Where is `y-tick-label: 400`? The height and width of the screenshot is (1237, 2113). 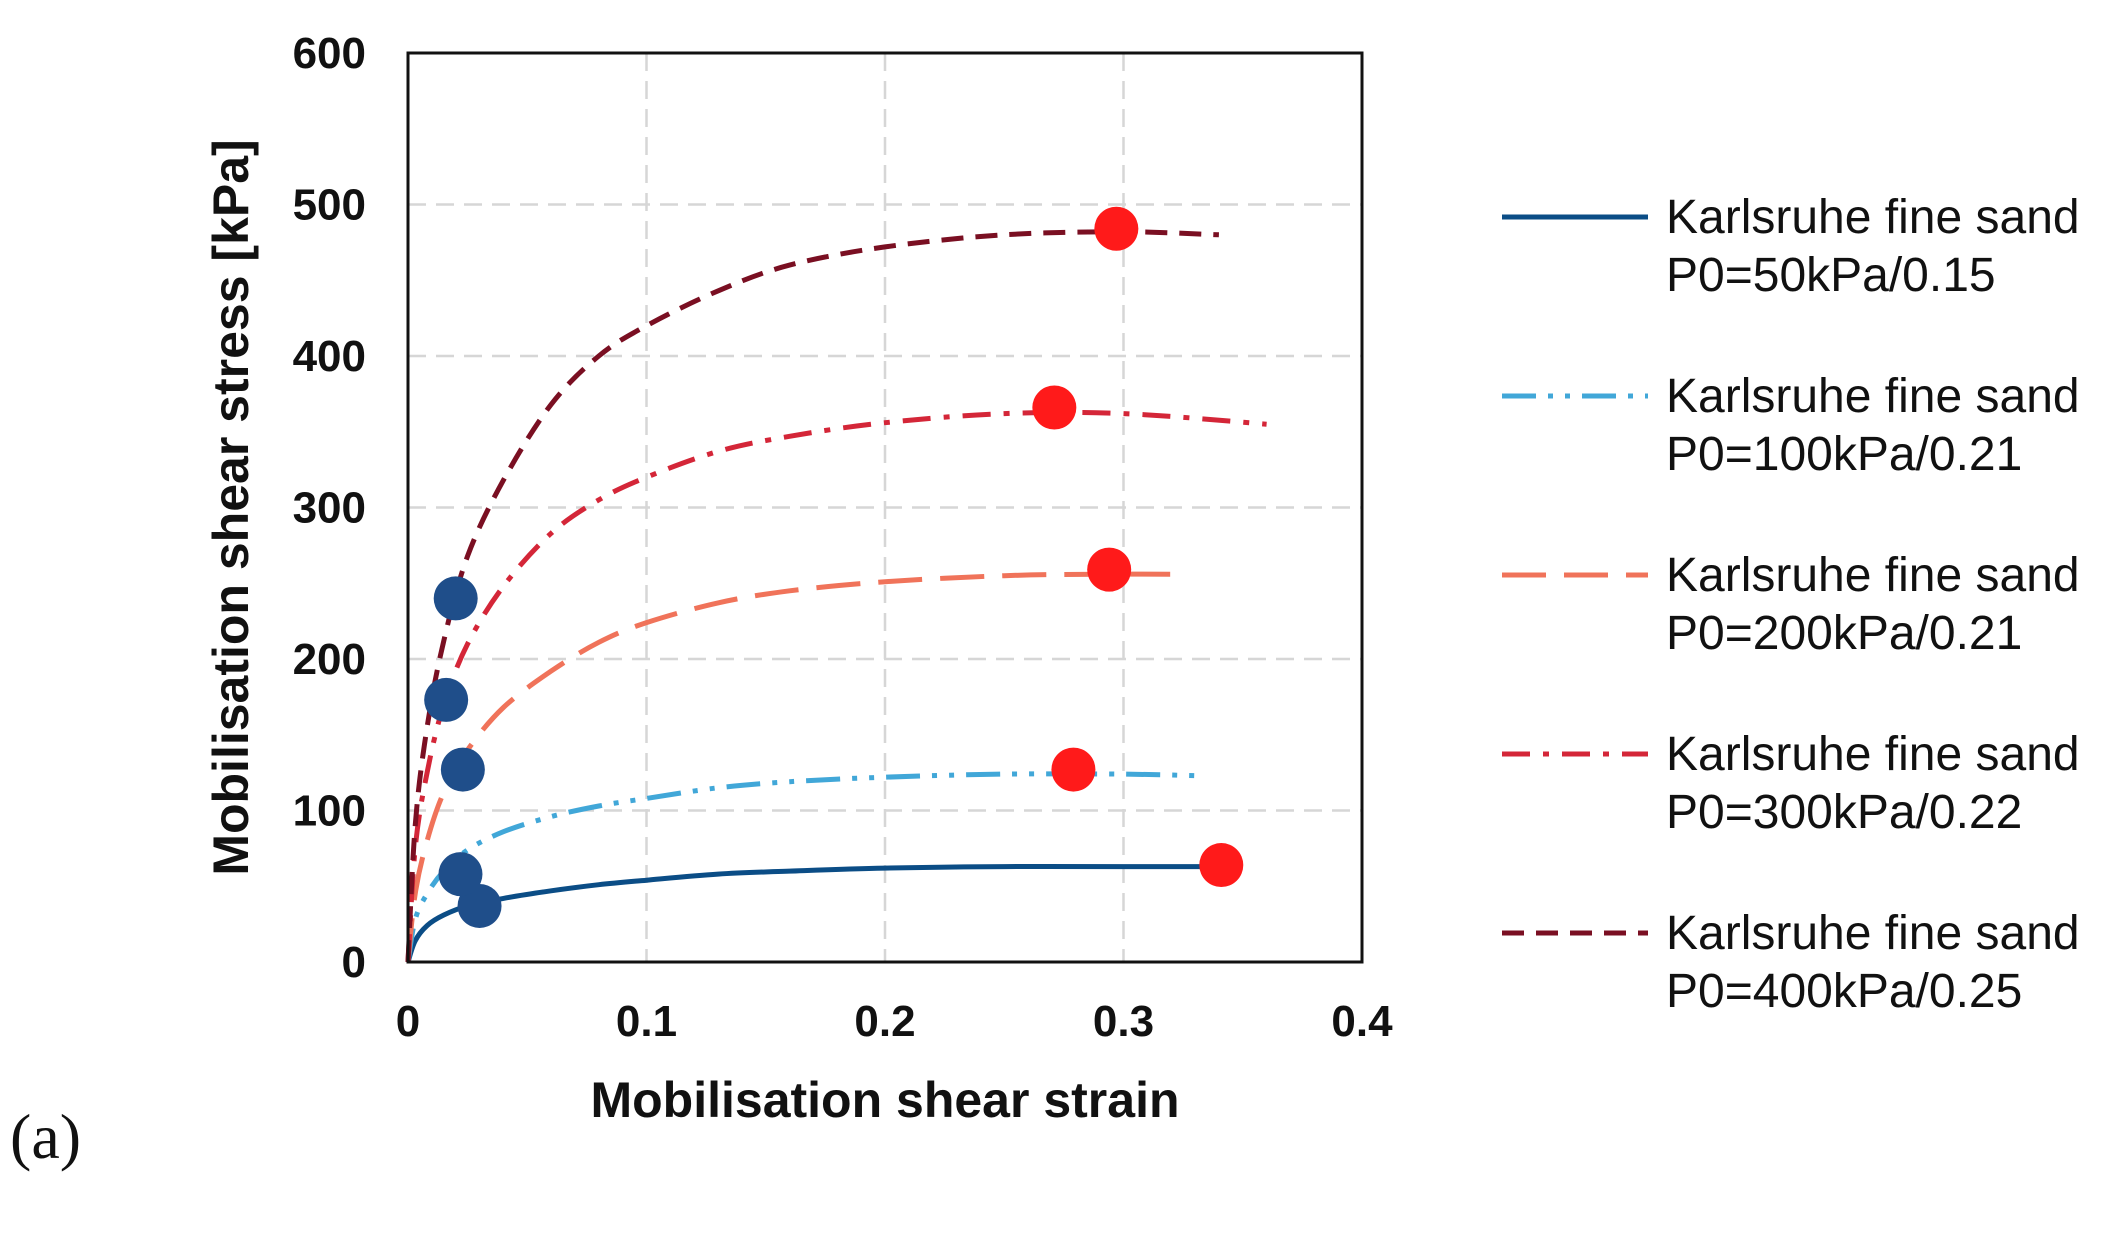 y-tick-label: 400 is located at coordinates (329, 356).